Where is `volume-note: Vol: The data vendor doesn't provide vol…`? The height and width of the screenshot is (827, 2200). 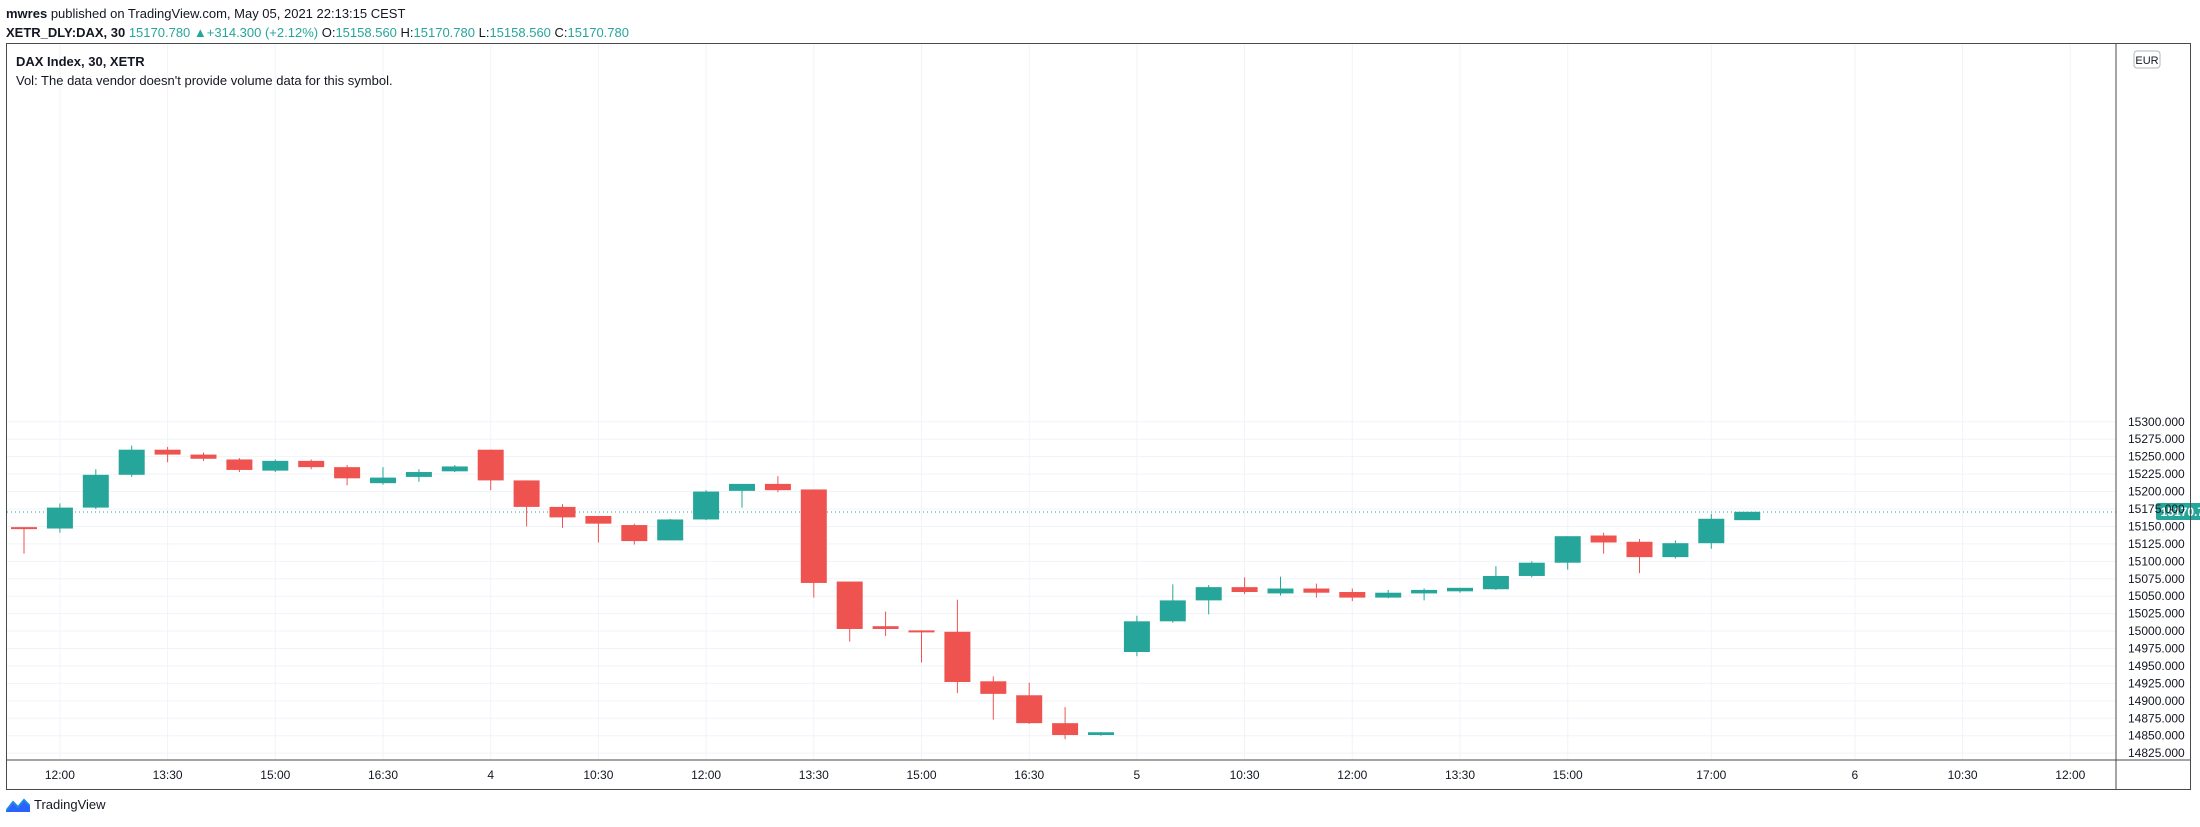
volume-note: Vol: The data vendor doesn't provide vol… is located at coordinates (204, 80).